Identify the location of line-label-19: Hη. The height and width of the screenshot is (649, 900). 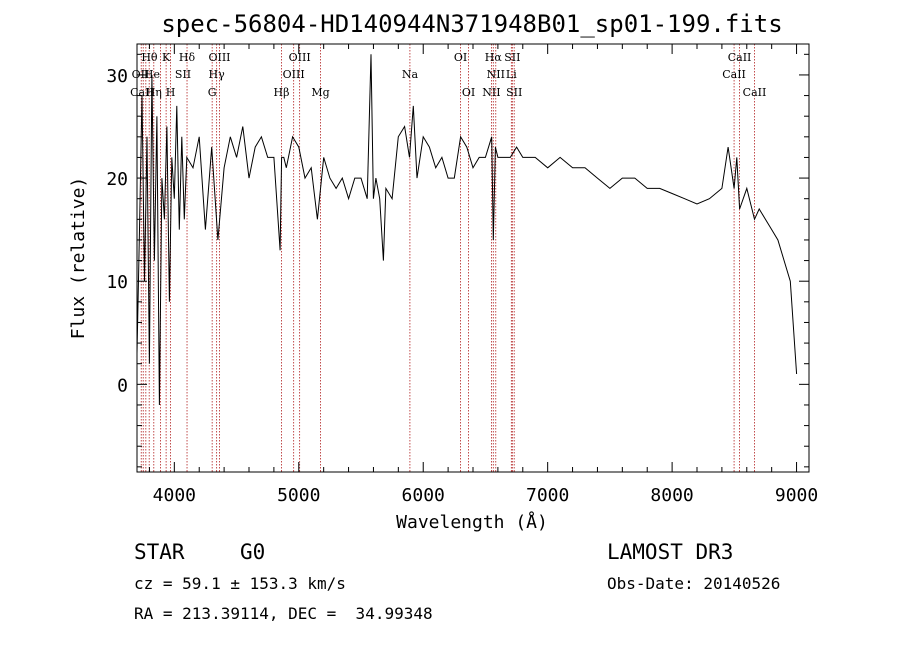
(154, 92).